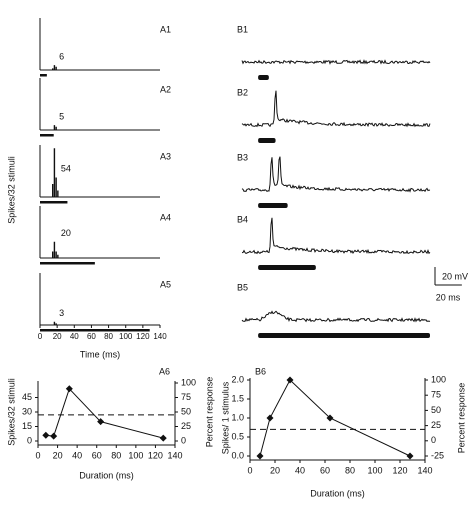 This screenshot has width=474, height=519. What do you see at coordinates (27, 411) in the screenshot?
I see `y-tick-label: 30` at bounding box center [27, 411].